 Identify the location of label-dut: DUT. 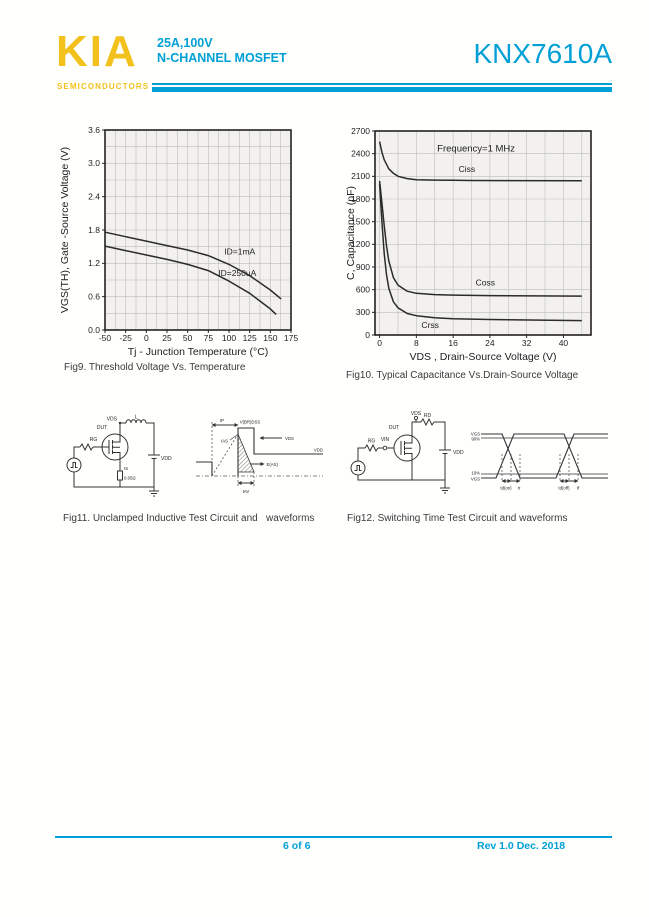
(394, 428).